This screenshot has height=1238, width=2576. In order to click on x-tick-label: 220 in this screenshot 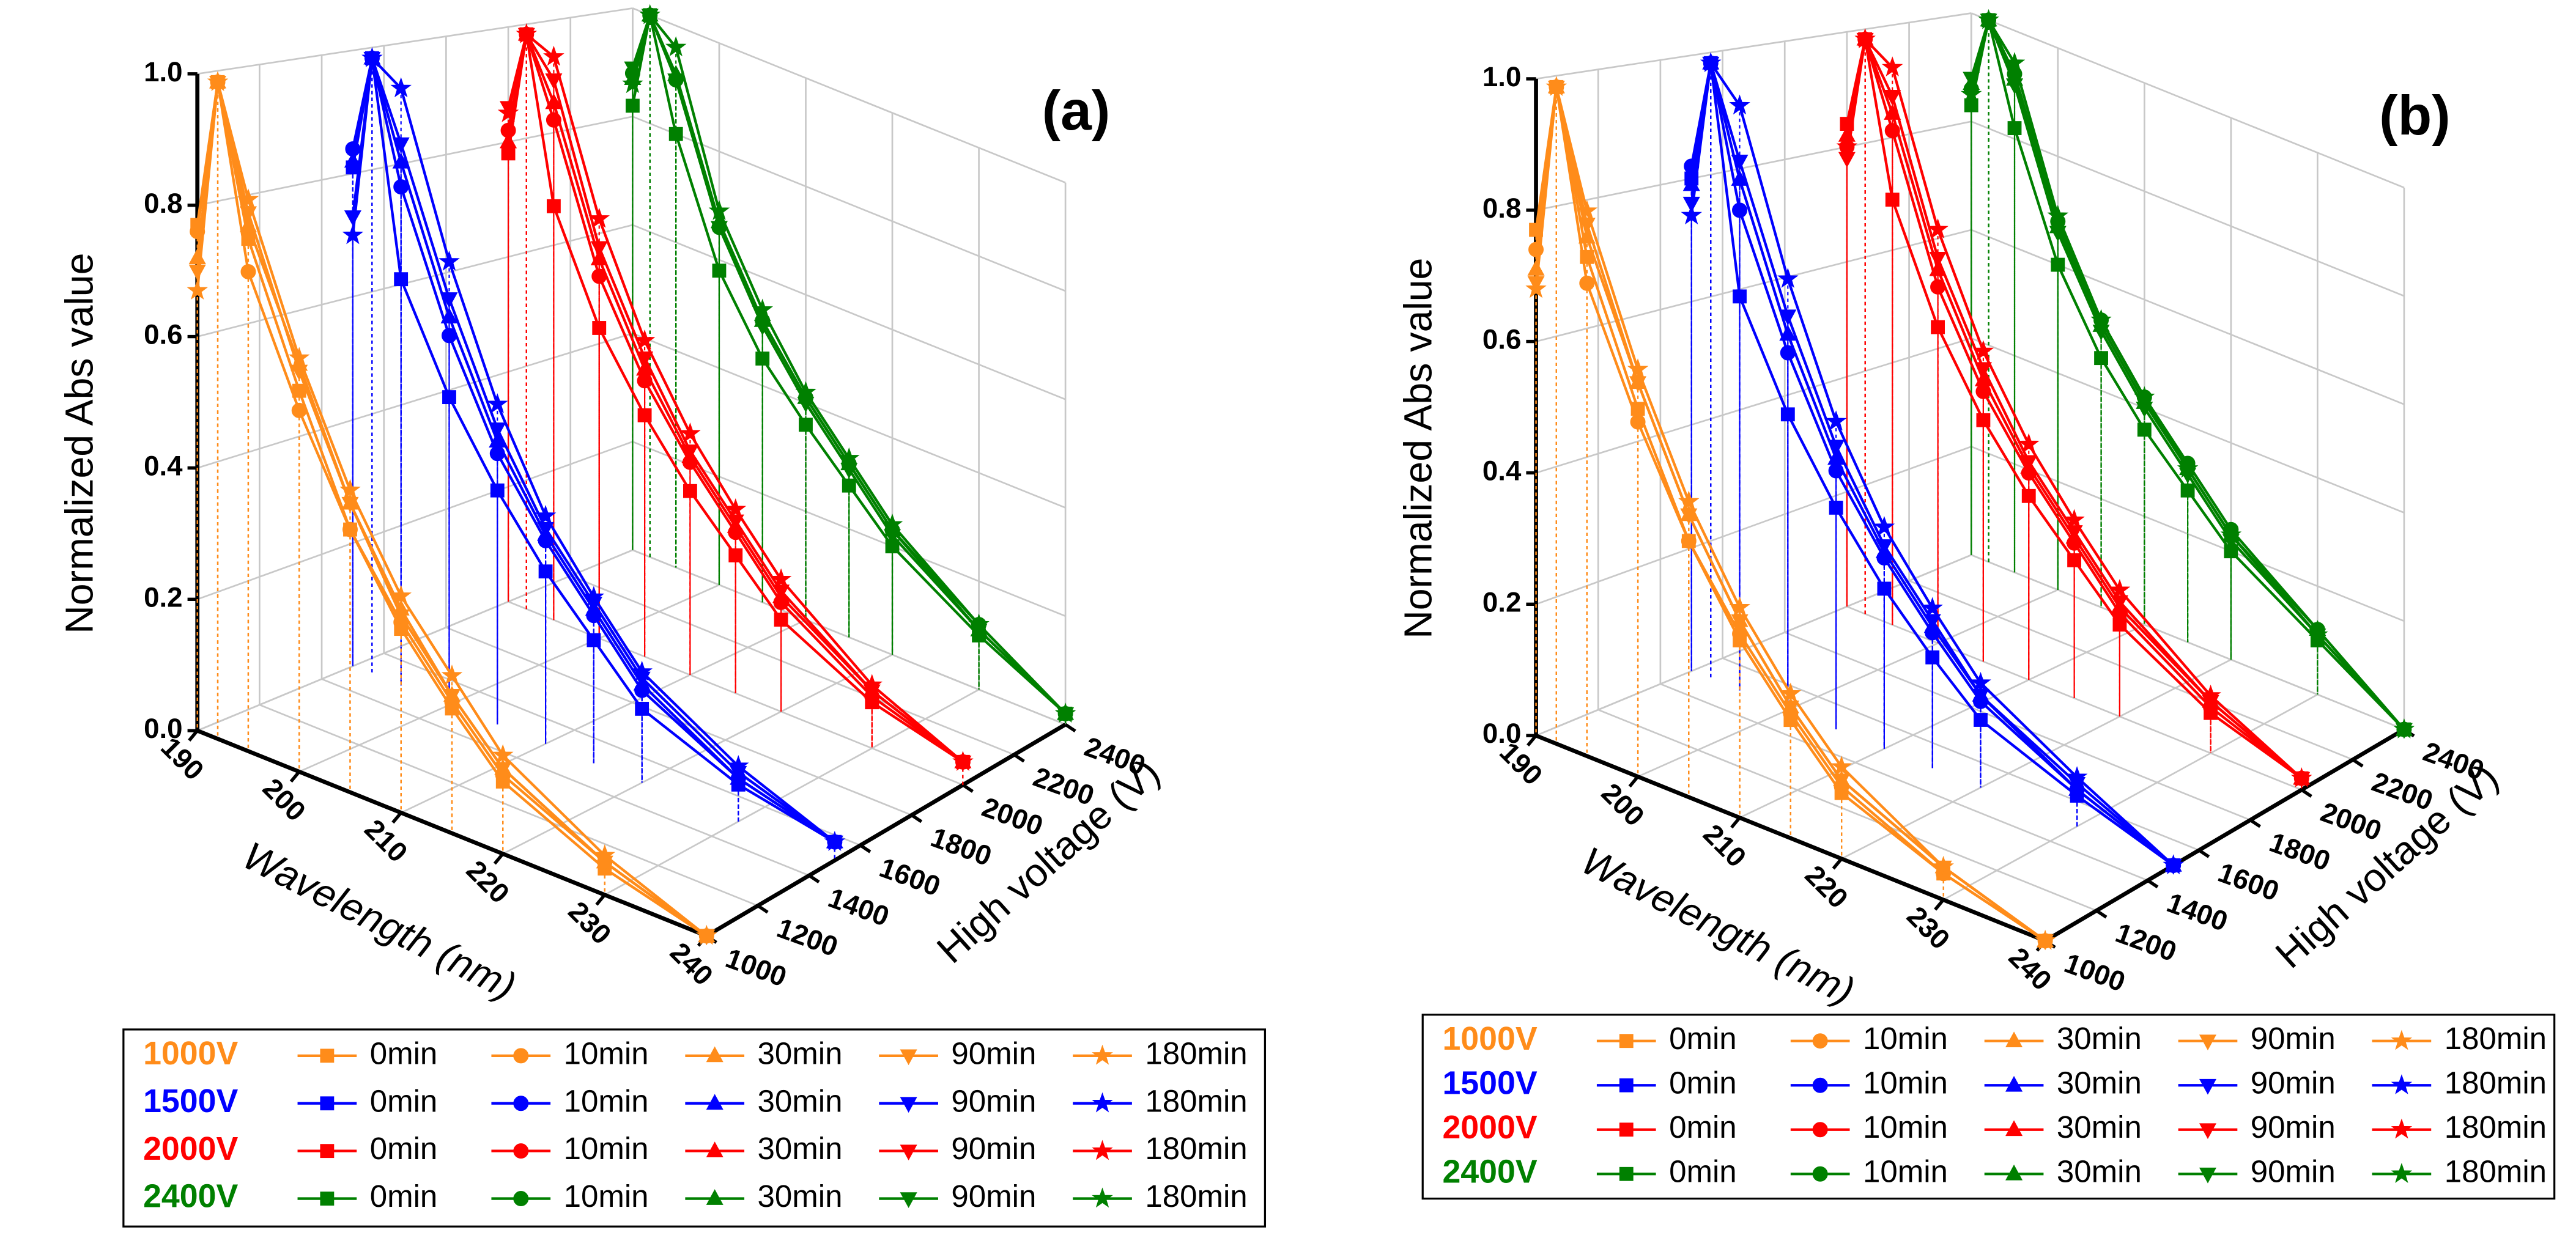, I will do `click(488, 882)`.